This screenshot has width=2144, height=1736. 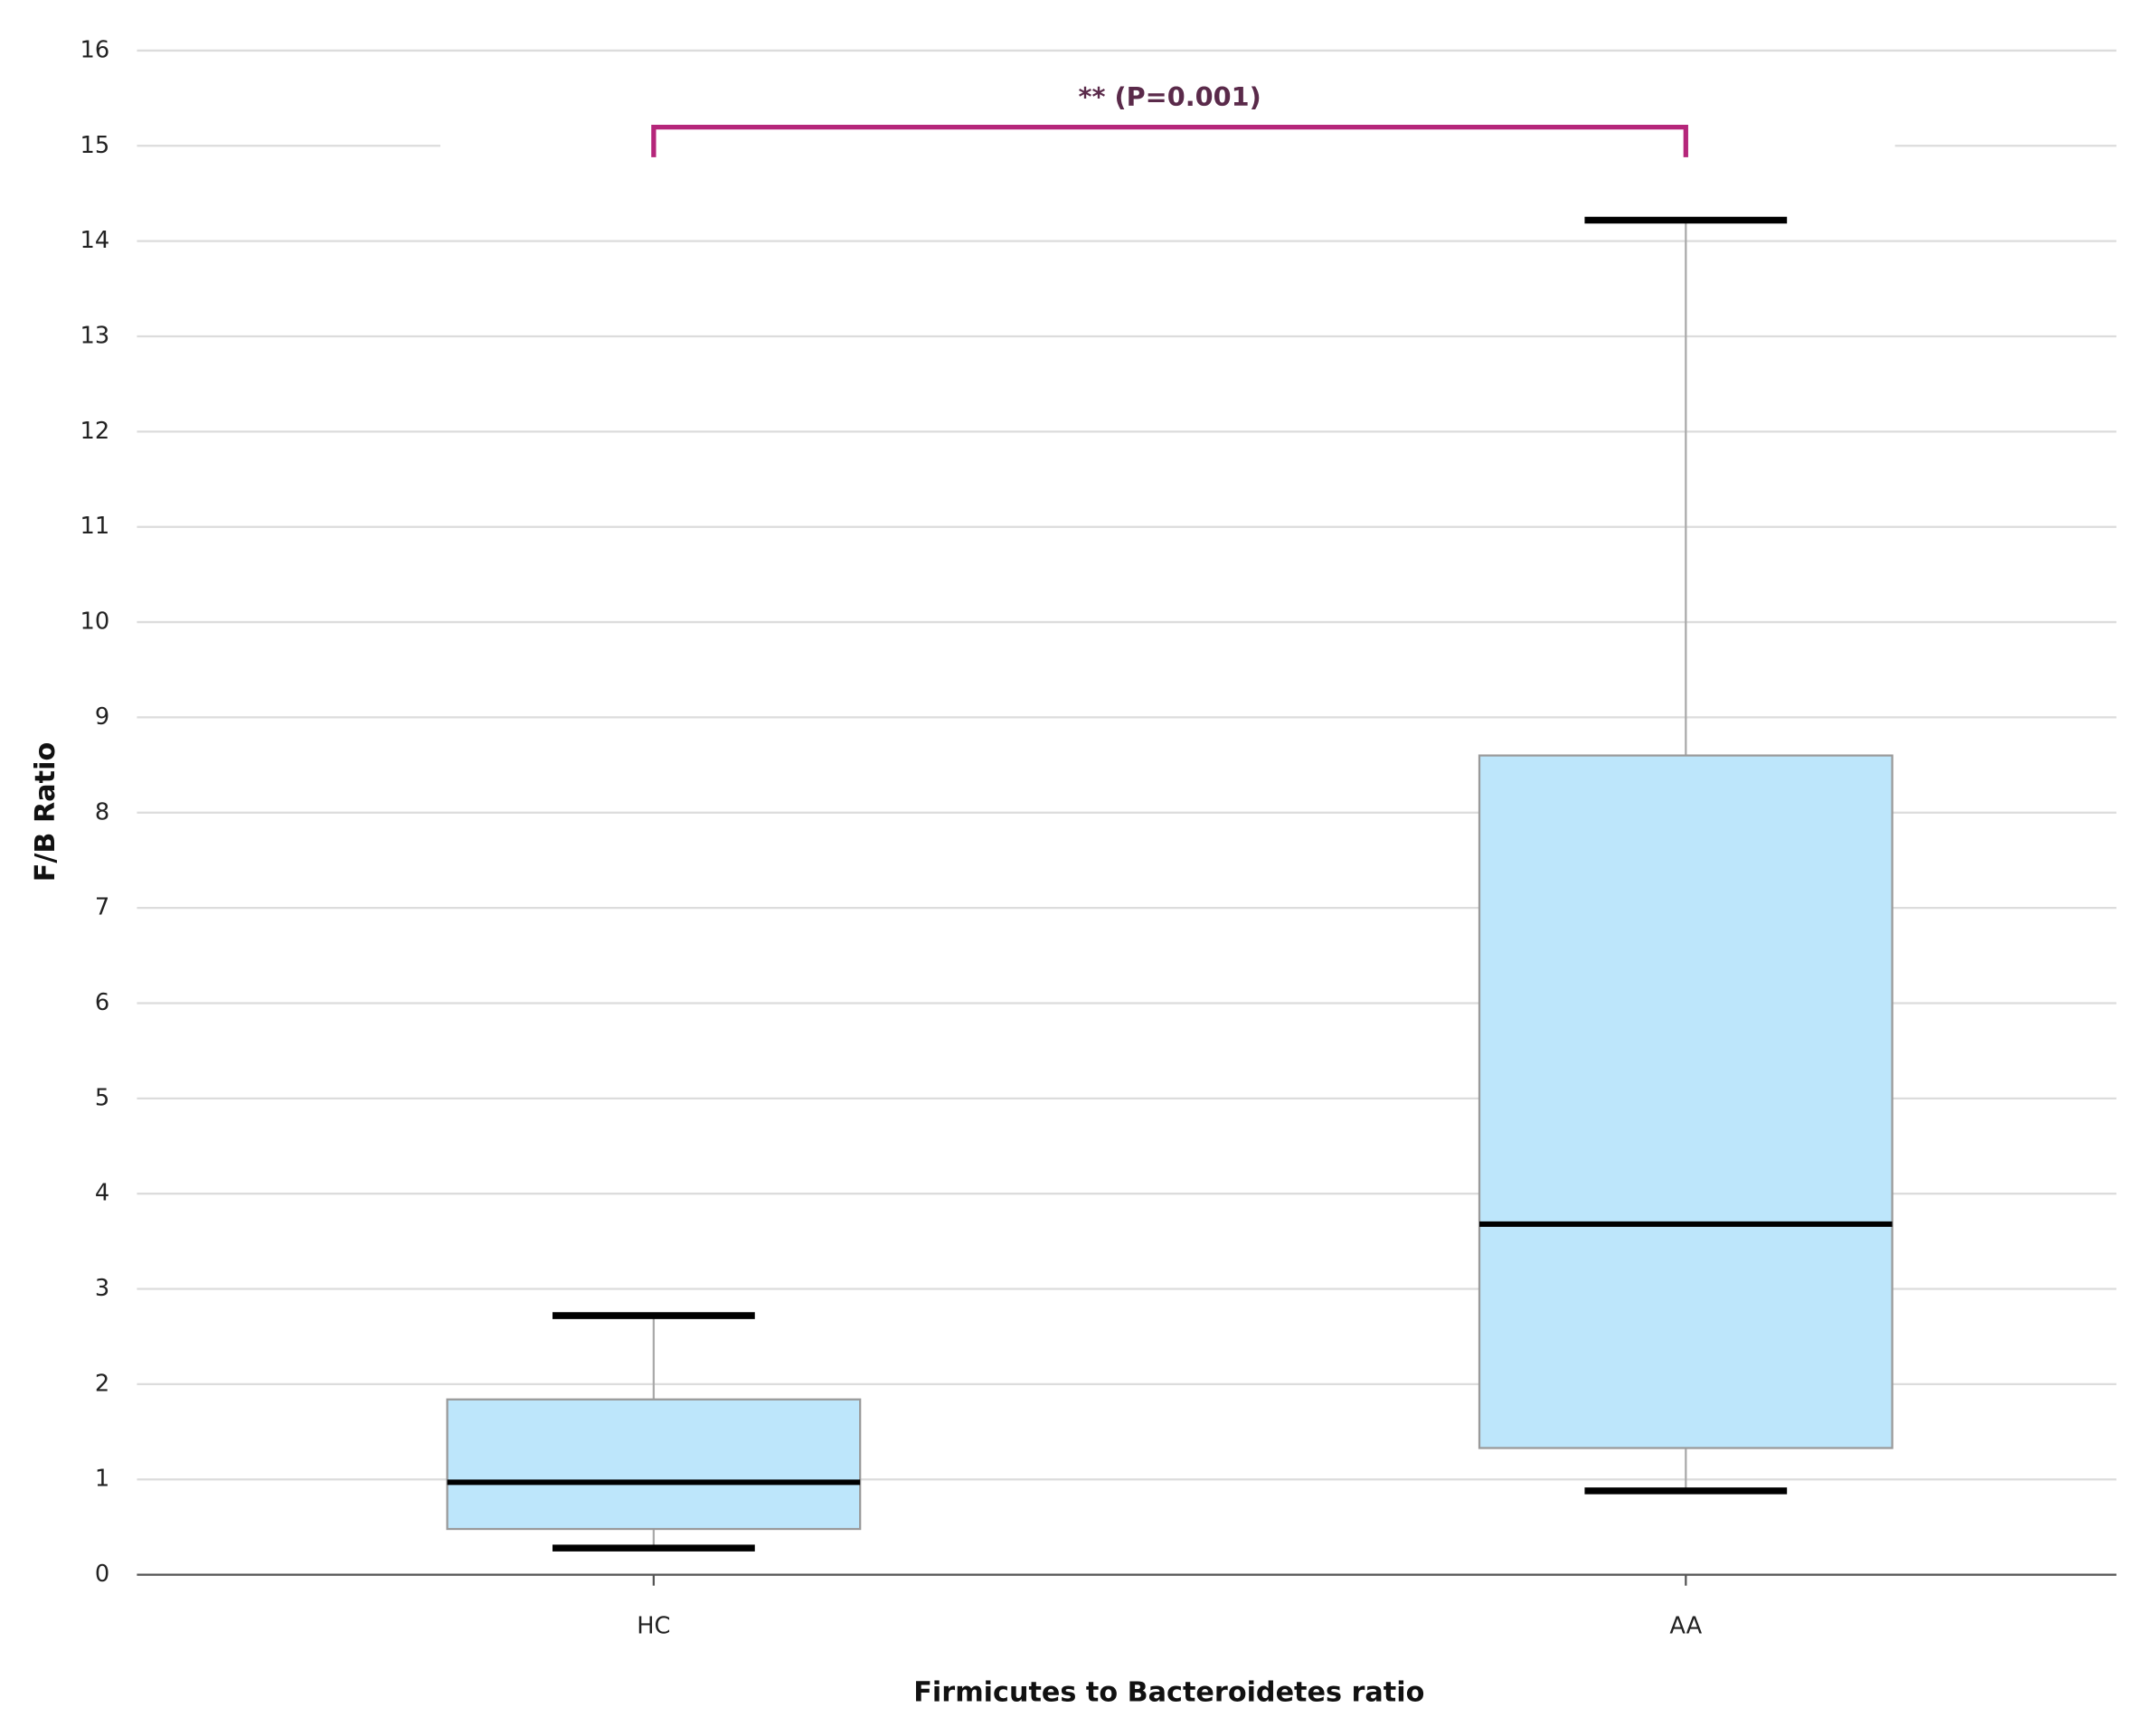 I want to click on annotation-text: ** (P=0.001), so click(x=1170, y=97).